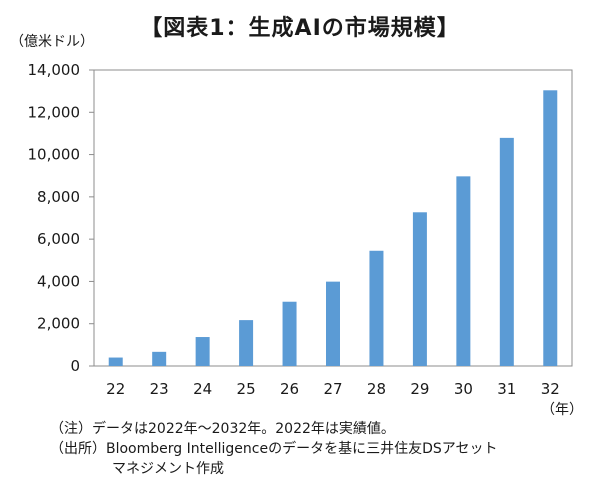  Describe the element at coordinates (562, 410) in the screenshot. I see `x-axis-unit-label: （年）` at that location.